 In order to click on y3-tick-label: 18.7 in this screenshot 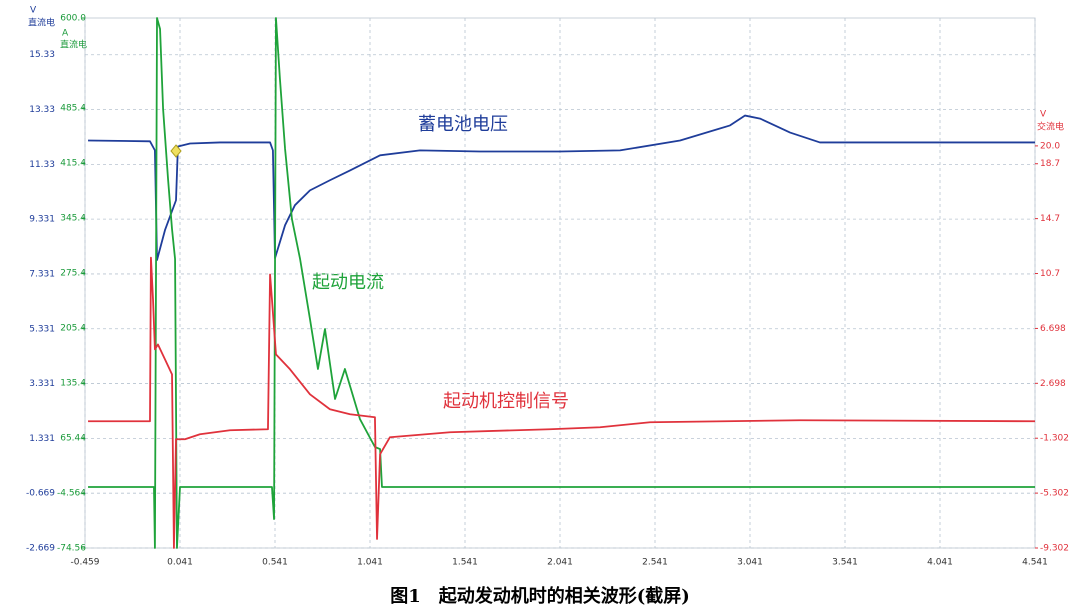, I will do `click(1050, 164)`.